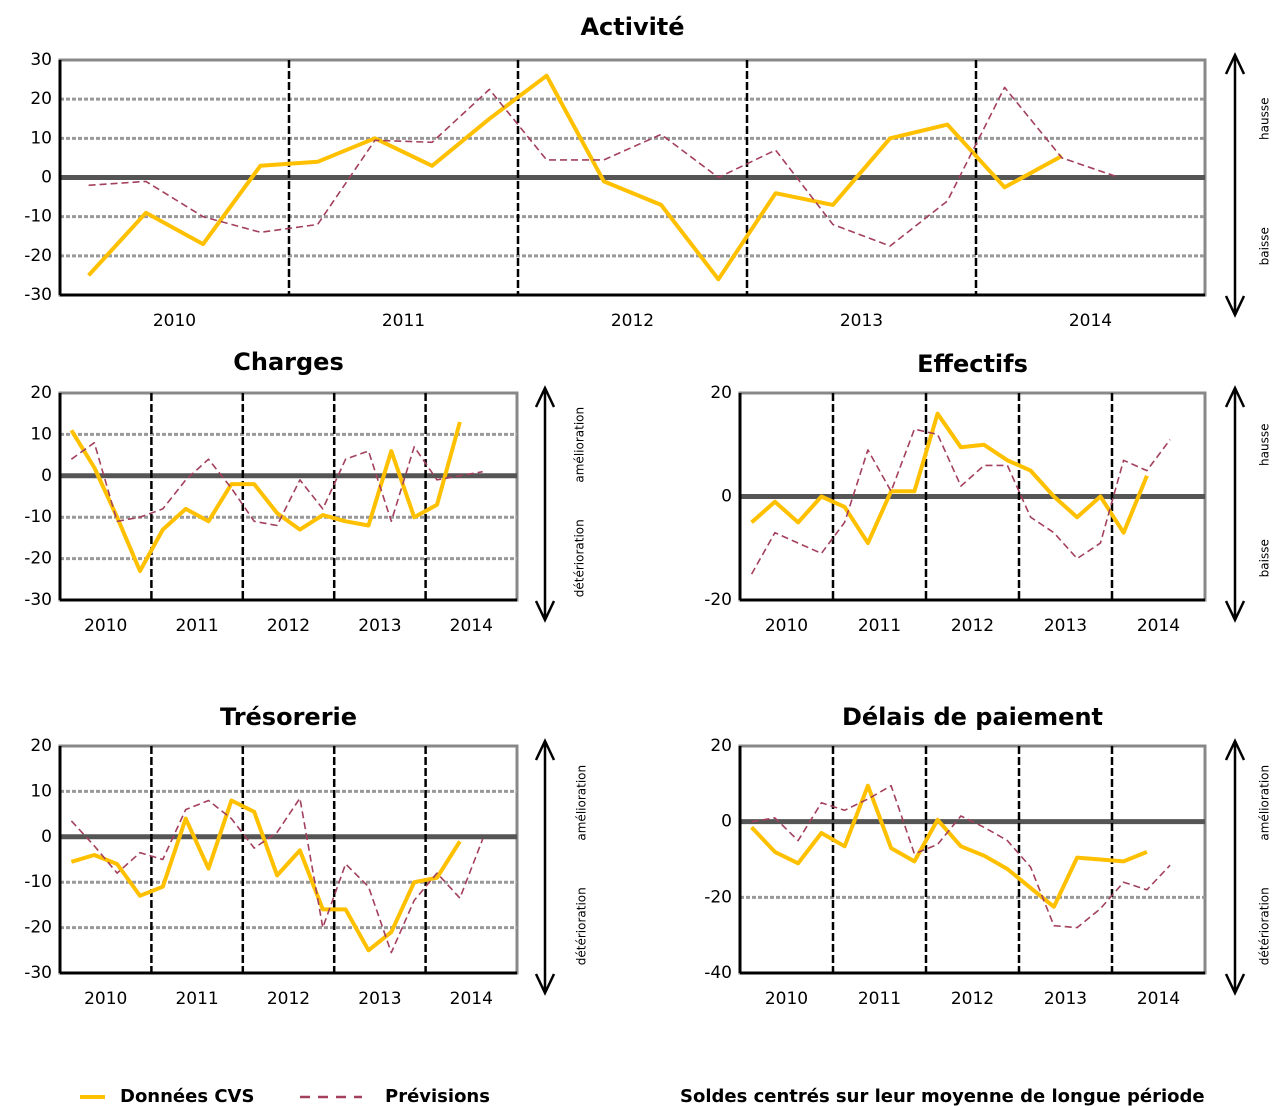  Describe the element at coordinates (972, 717) in the screenshot. I see `chart-title: Délais de paiement` at that location.